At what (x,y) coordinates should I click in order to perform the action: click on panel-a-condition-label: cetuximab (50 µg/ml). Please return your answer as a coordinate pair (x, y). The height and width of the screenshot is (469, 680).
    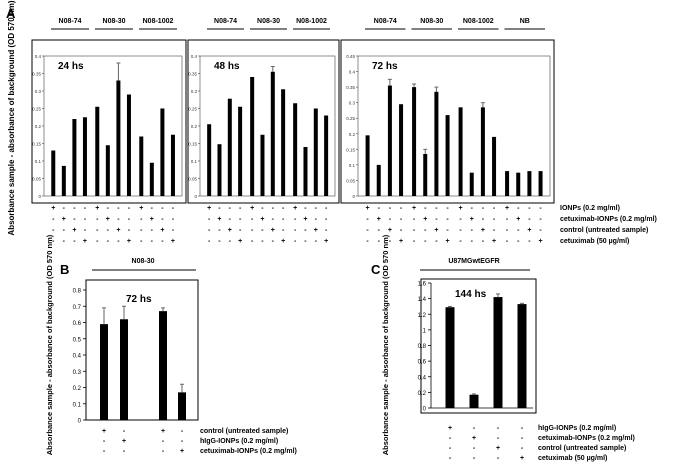
    Looking at the image, I should click on (594, 241).